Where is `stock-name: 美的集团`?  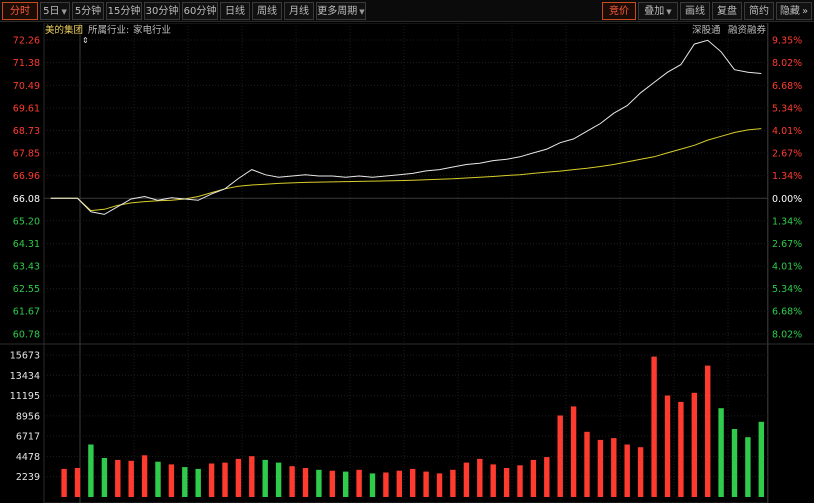 stock-name: 美的集团 is located at coordinates (64, 30).